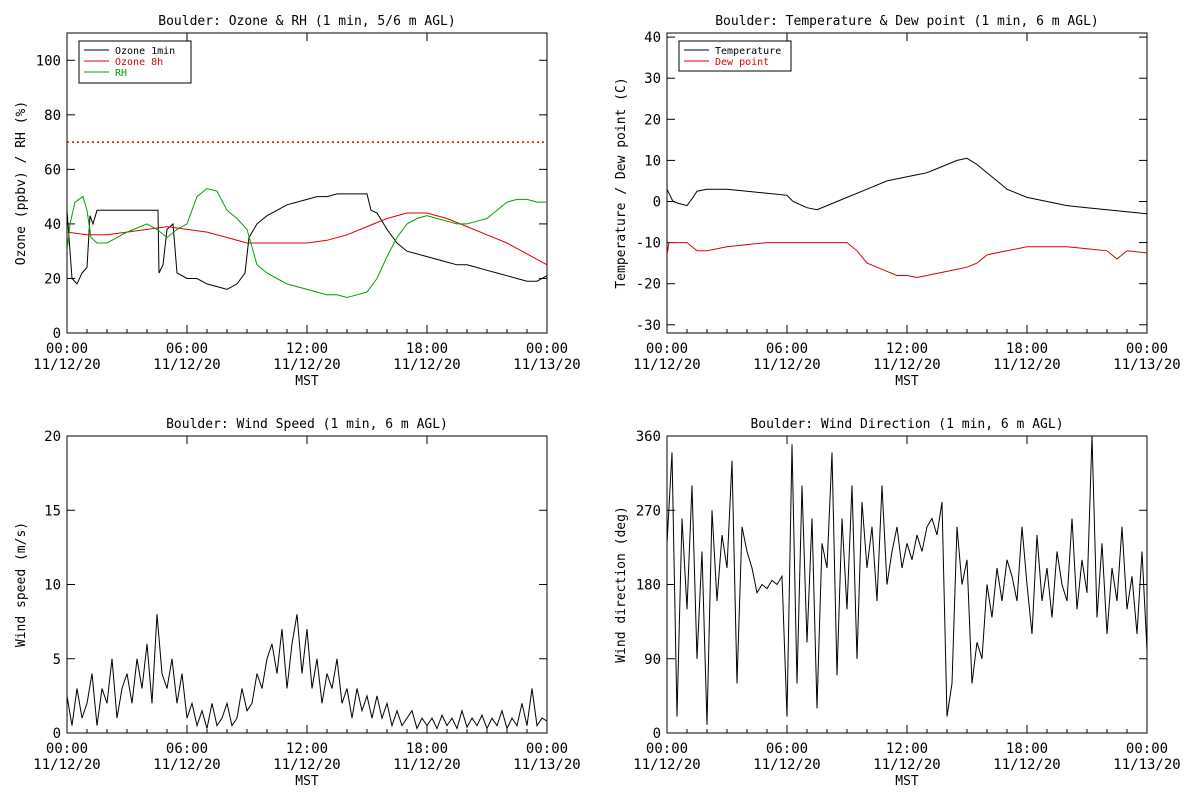  Describe the element at coordinates (48, 61) in the screenshot. I see `y-tick-label: 100` at that location.